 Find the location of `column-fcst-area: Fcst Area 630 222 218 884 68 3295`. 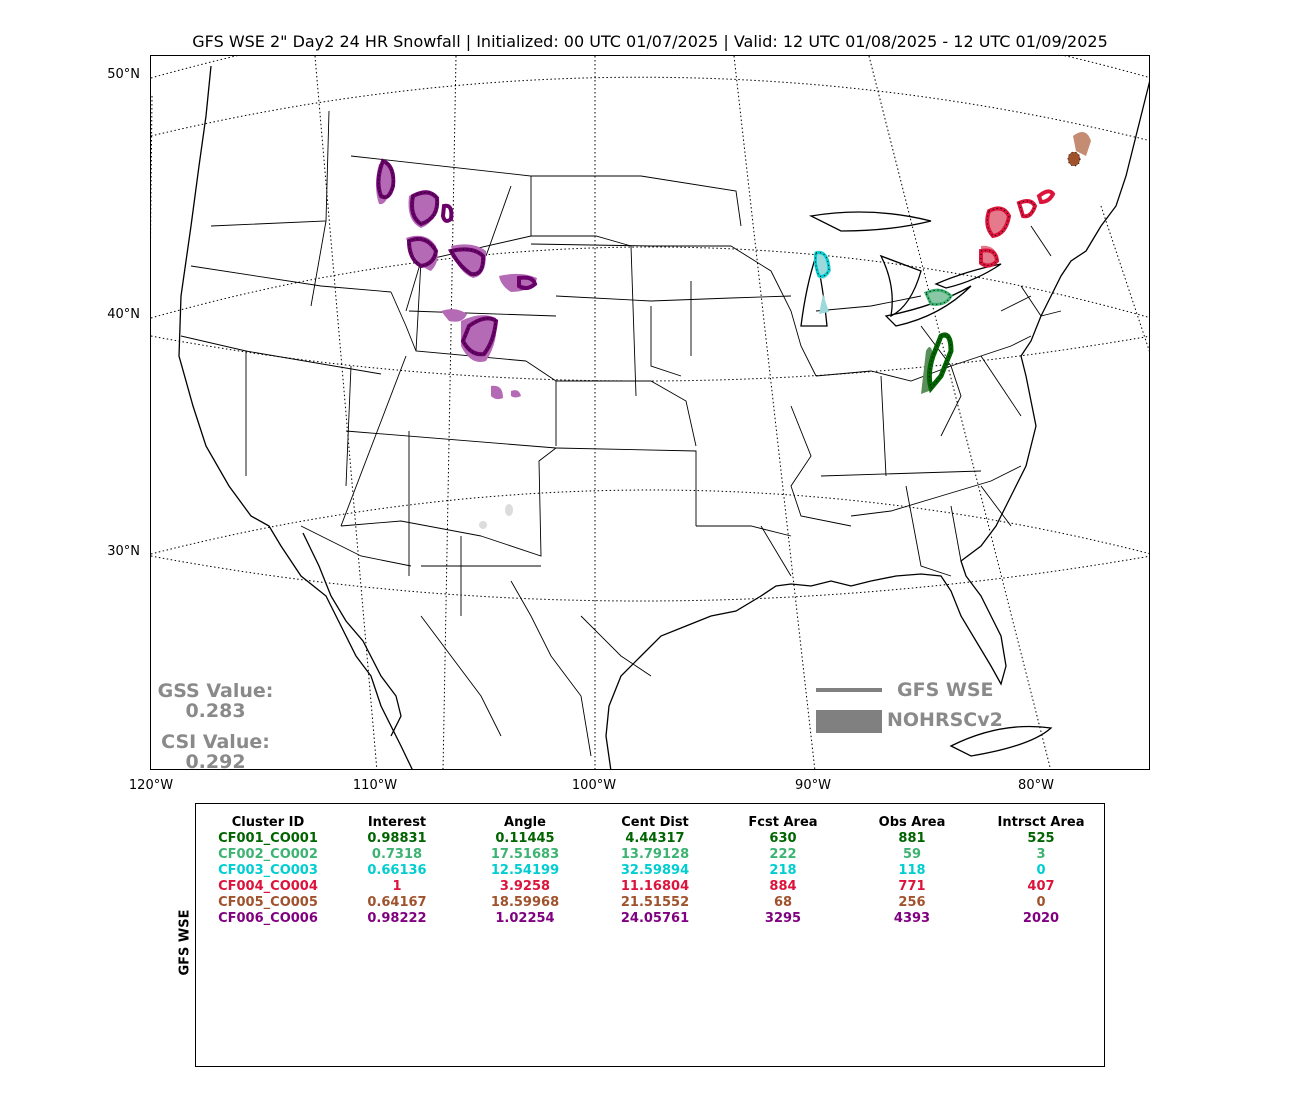

column-fcst-area: Fcst Area 630 222 218 884 68 3295 is located at coordinates (783, 871).